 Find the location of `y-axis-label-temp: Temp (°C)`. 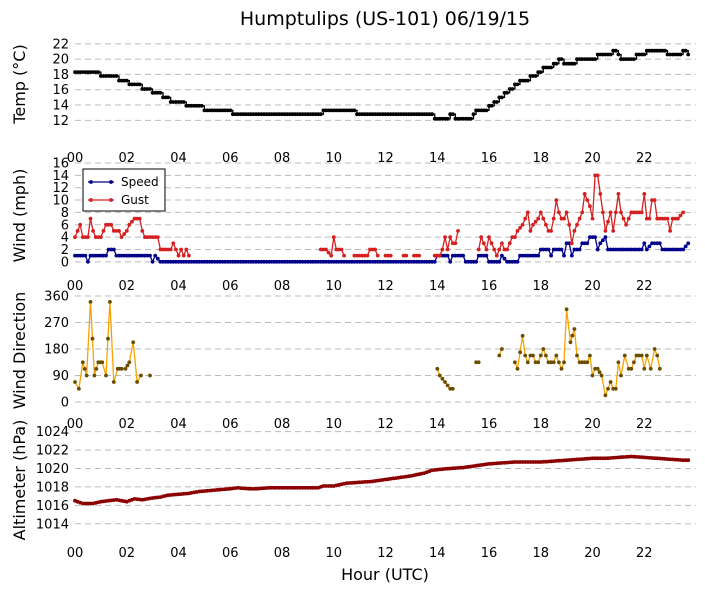

y-axis-label-temp: Temp (°C) is located at coordinates (19, 84).